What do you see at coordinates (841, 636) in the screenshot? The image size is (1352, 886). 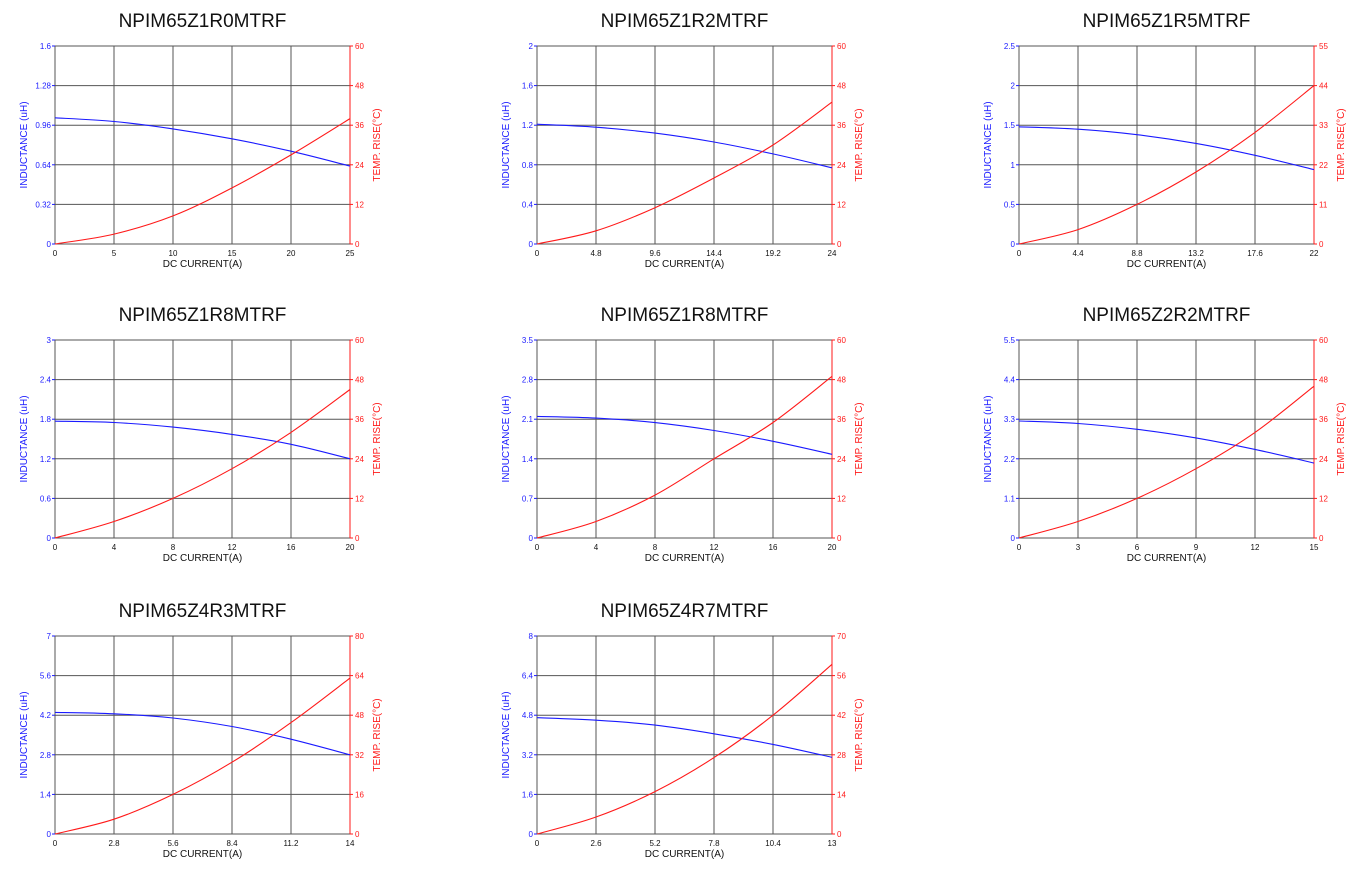 I see `y2-tick-label: 70` at bounding box center [841, 636].